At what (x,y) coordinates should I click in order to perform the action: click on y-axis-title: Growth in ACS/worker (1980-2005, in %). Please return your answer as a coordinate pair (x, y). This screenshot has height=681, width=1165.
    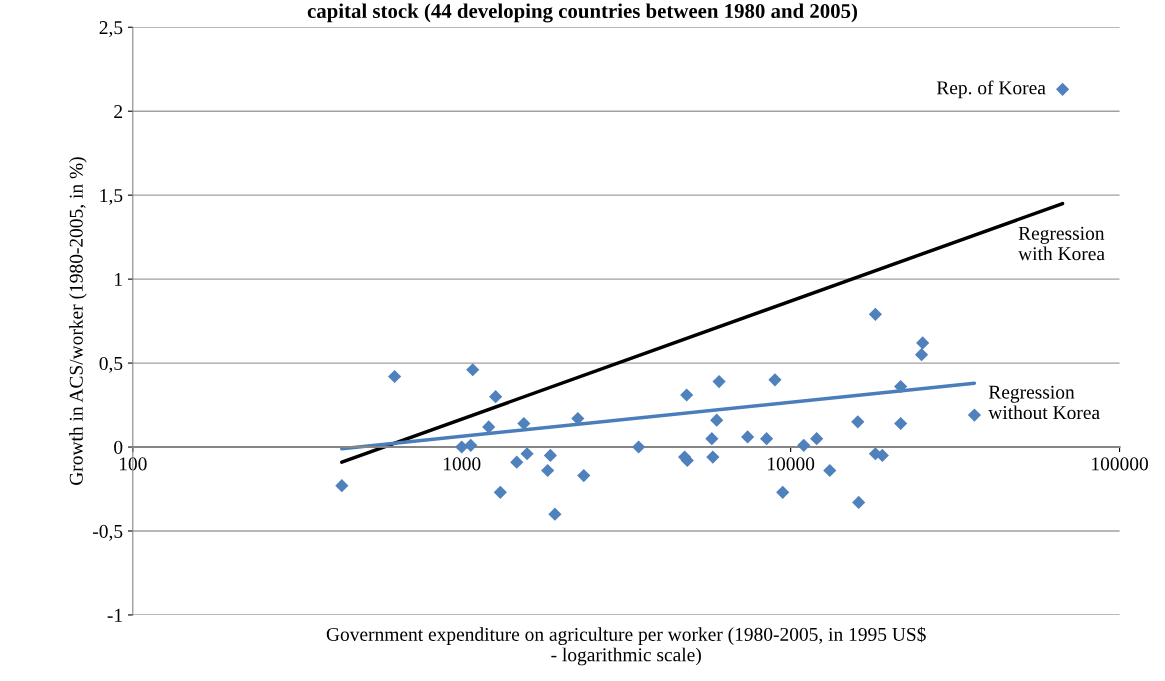
    Looking at the image, I should click on (78, 321).